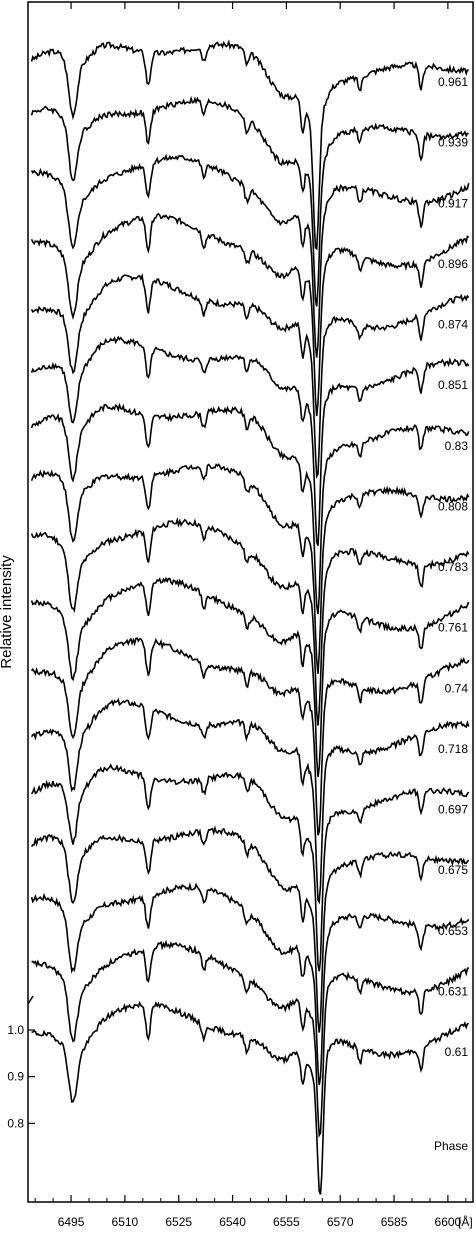  I want to click on phase-title: Phase, so click(451, 1146).